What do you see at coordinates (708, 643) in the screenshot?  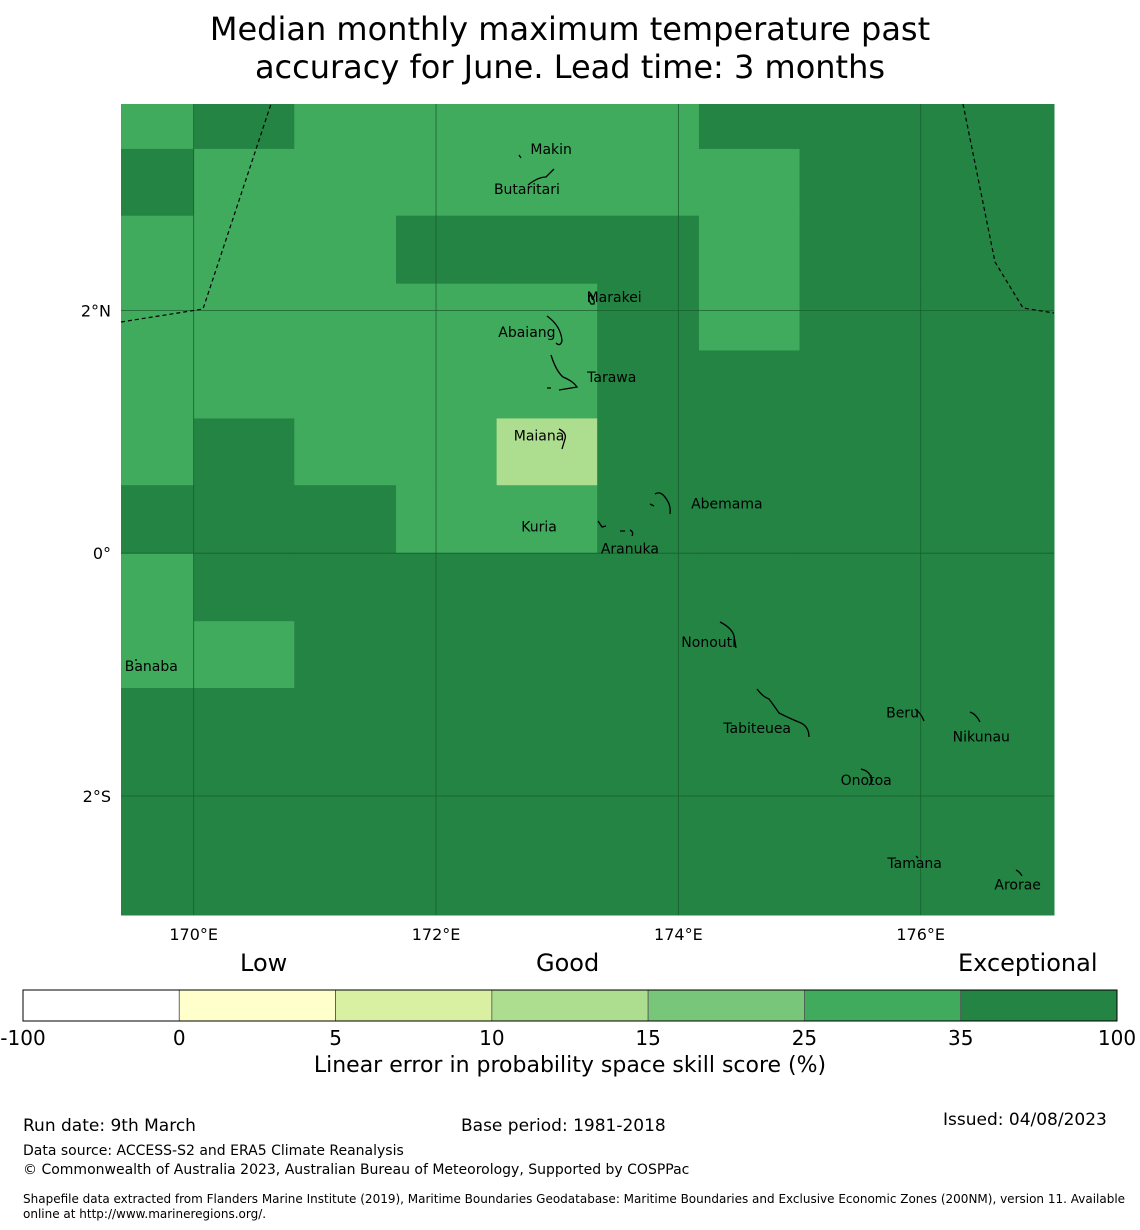 I see `island-label-nonouti: Nonouti` at bounding box center [708, 643].